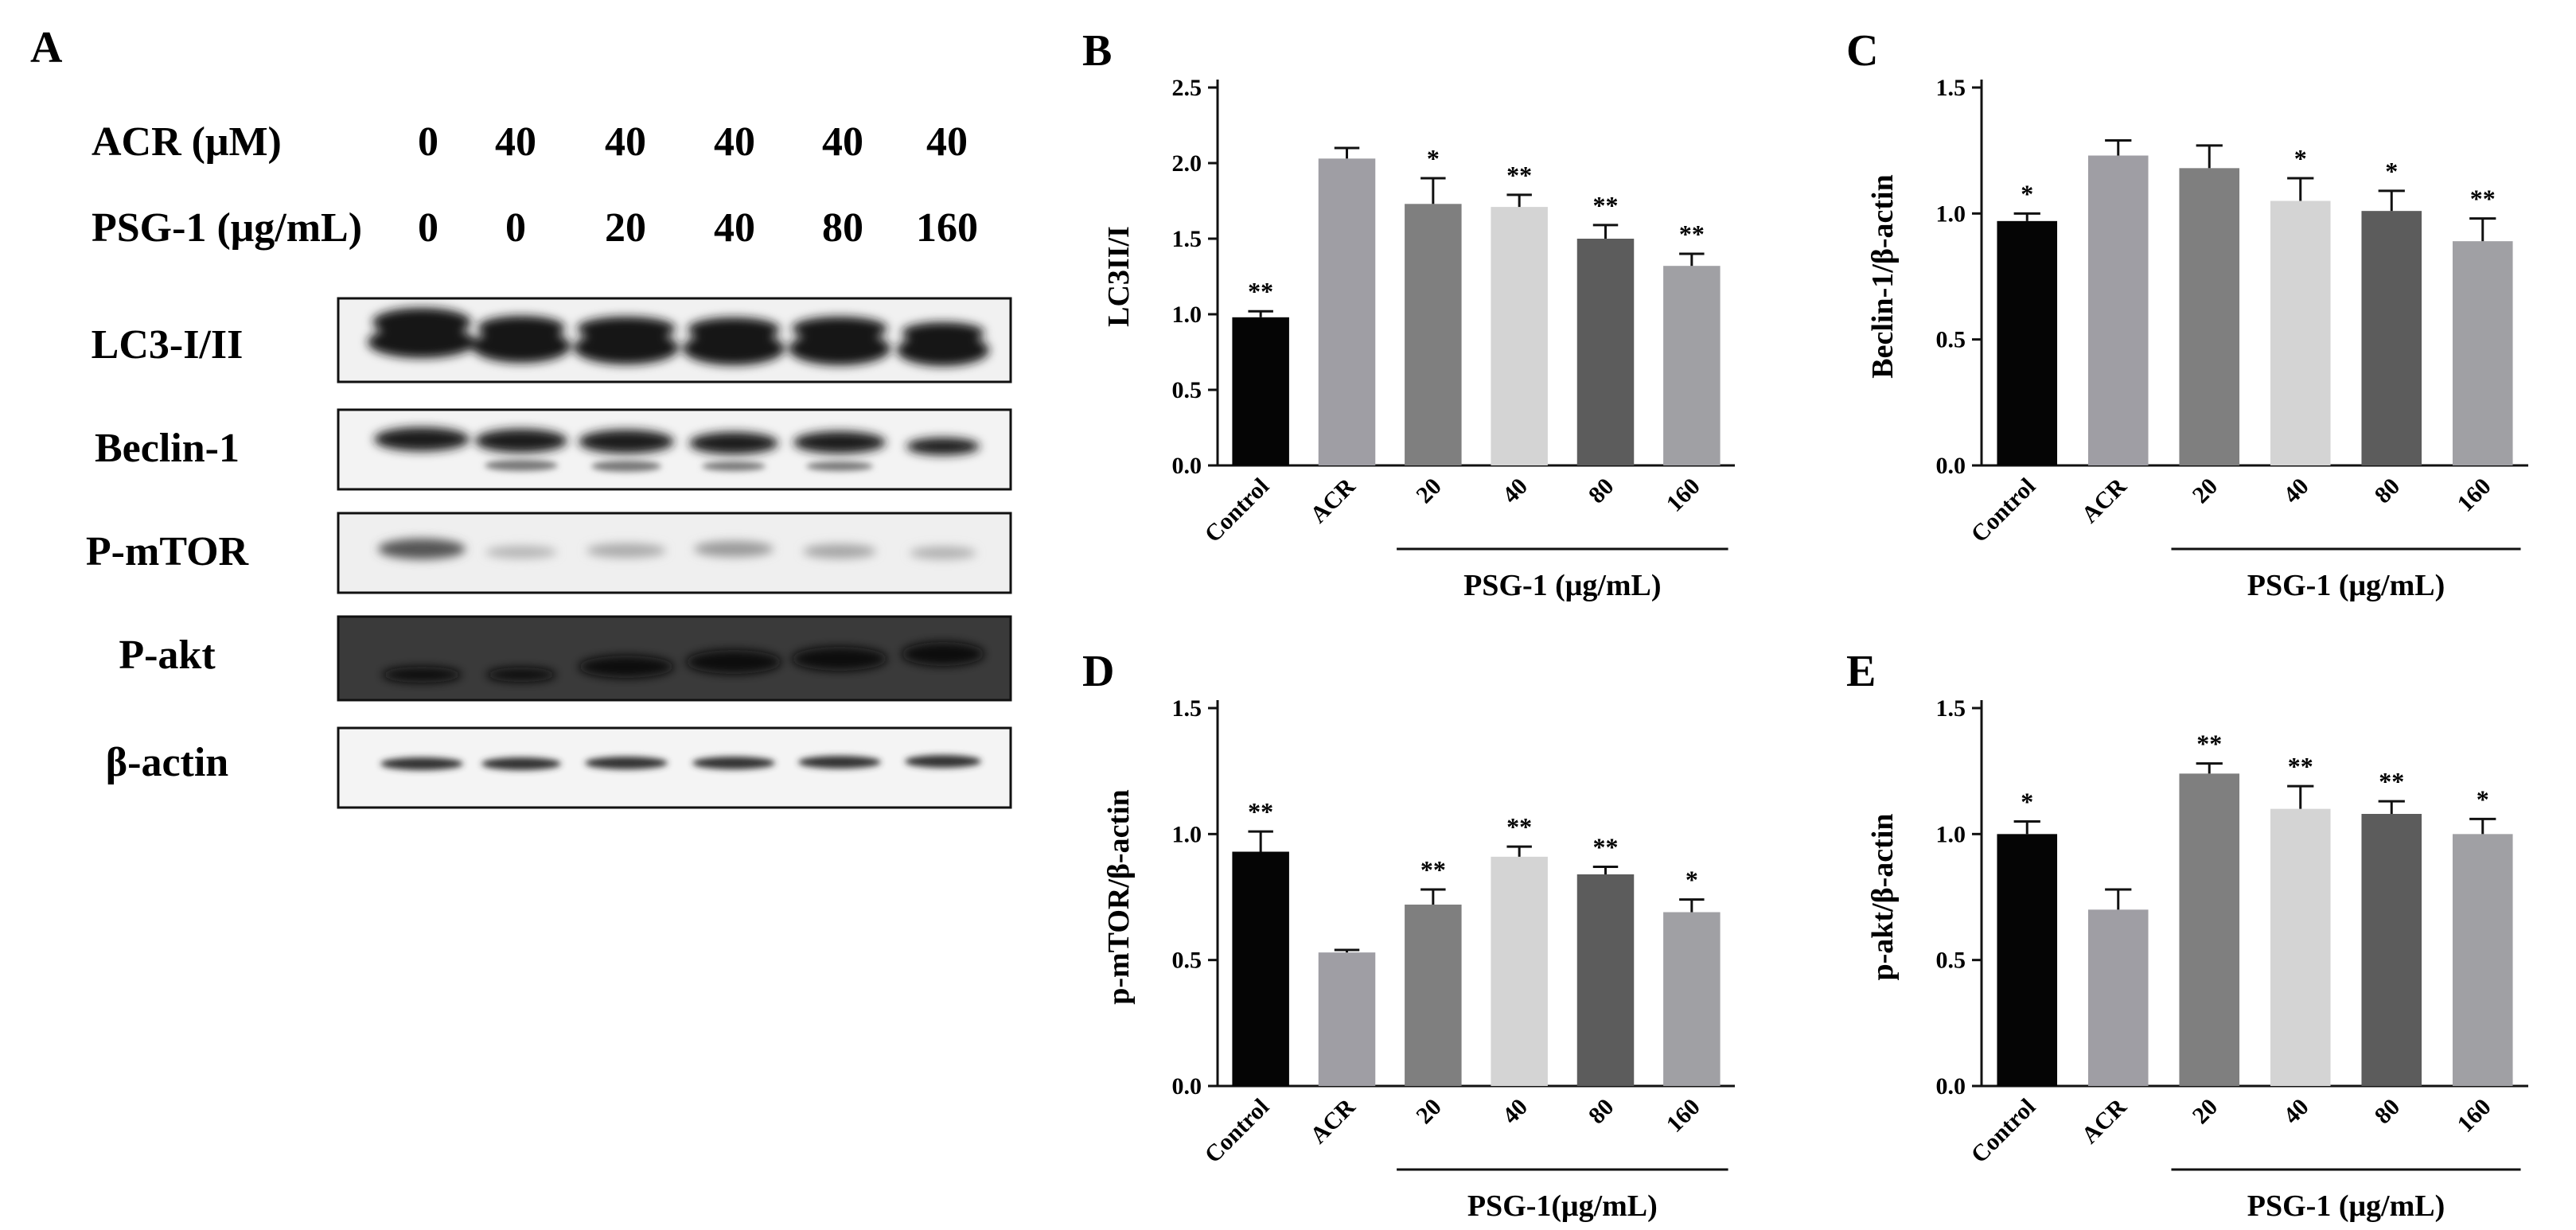  Describe the element at coordinates (1098, 671) in the screenshot. I see `panel-label: D` at that location.